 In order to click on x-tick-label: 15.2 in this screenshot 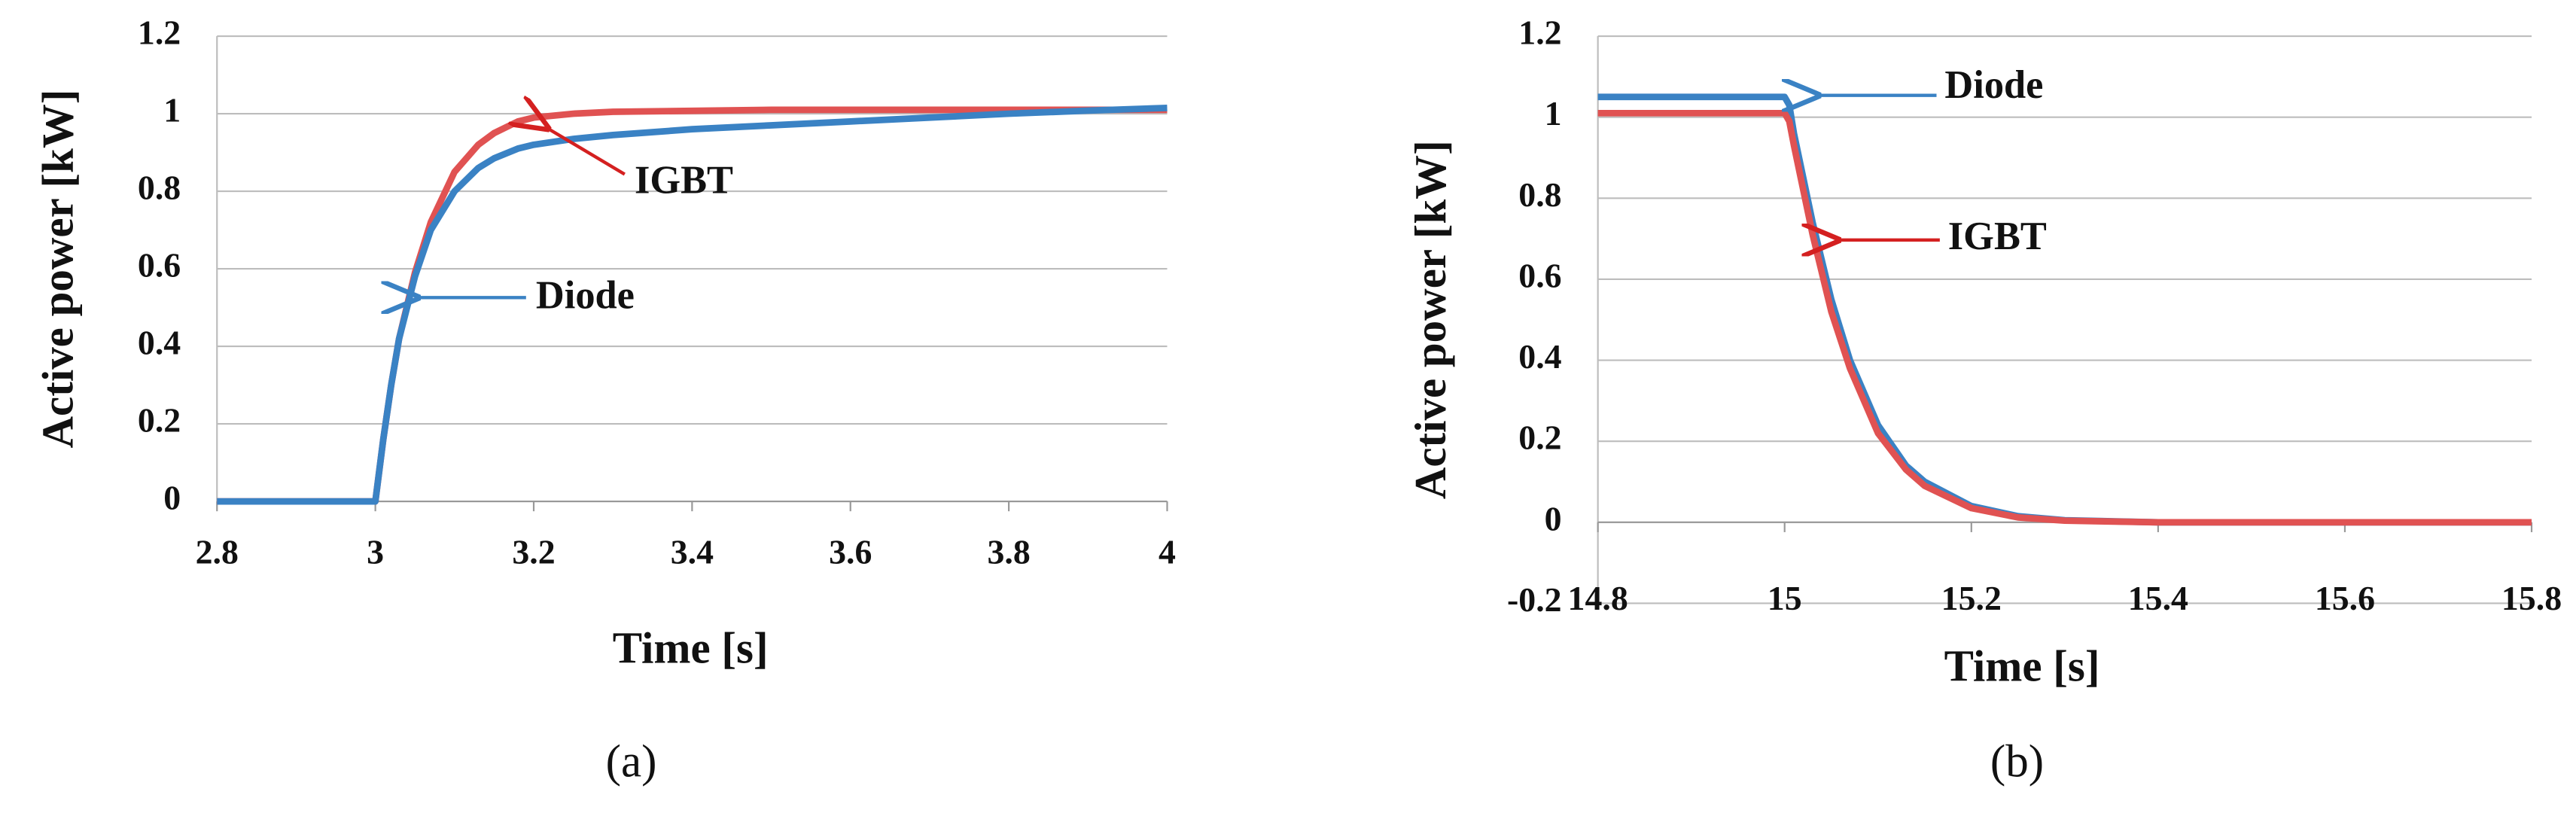, I will do `click(1971, 598)`.